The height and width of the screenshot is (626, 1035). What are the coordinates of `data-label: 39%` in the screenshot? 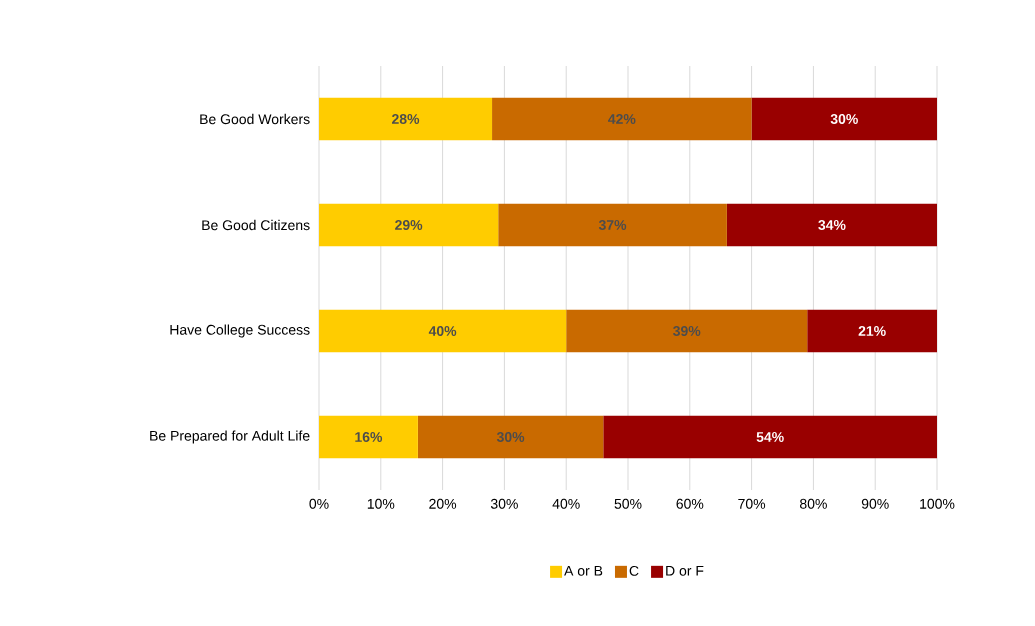 It's located at (687, 331).